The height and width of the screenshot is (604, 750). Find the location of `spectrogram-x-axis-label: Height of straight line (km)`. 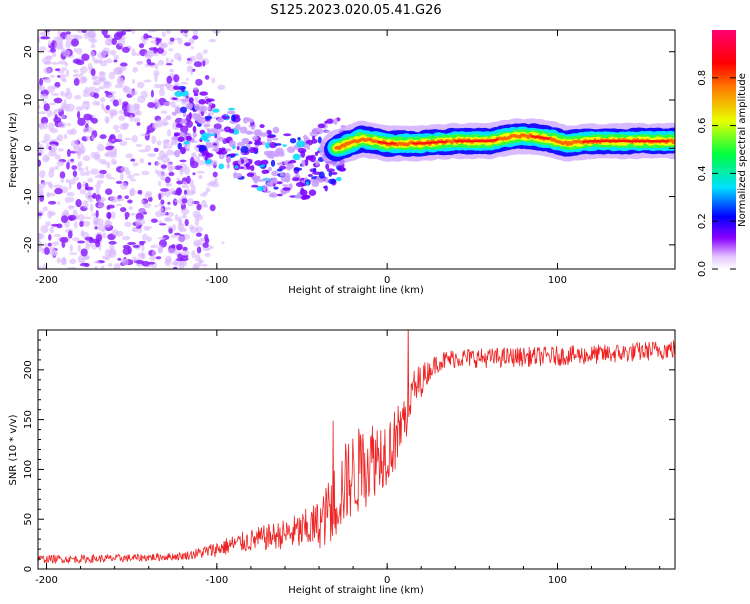

spectrogram-x-axis-label: Height of straight line (km) is located at coordinates (356, 290).